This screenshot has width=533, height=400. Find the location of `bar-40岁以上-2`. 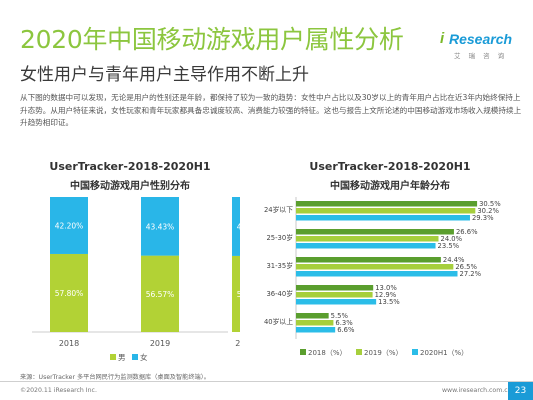

bar-40岁以上-2 is located at coordinates (316, 330).